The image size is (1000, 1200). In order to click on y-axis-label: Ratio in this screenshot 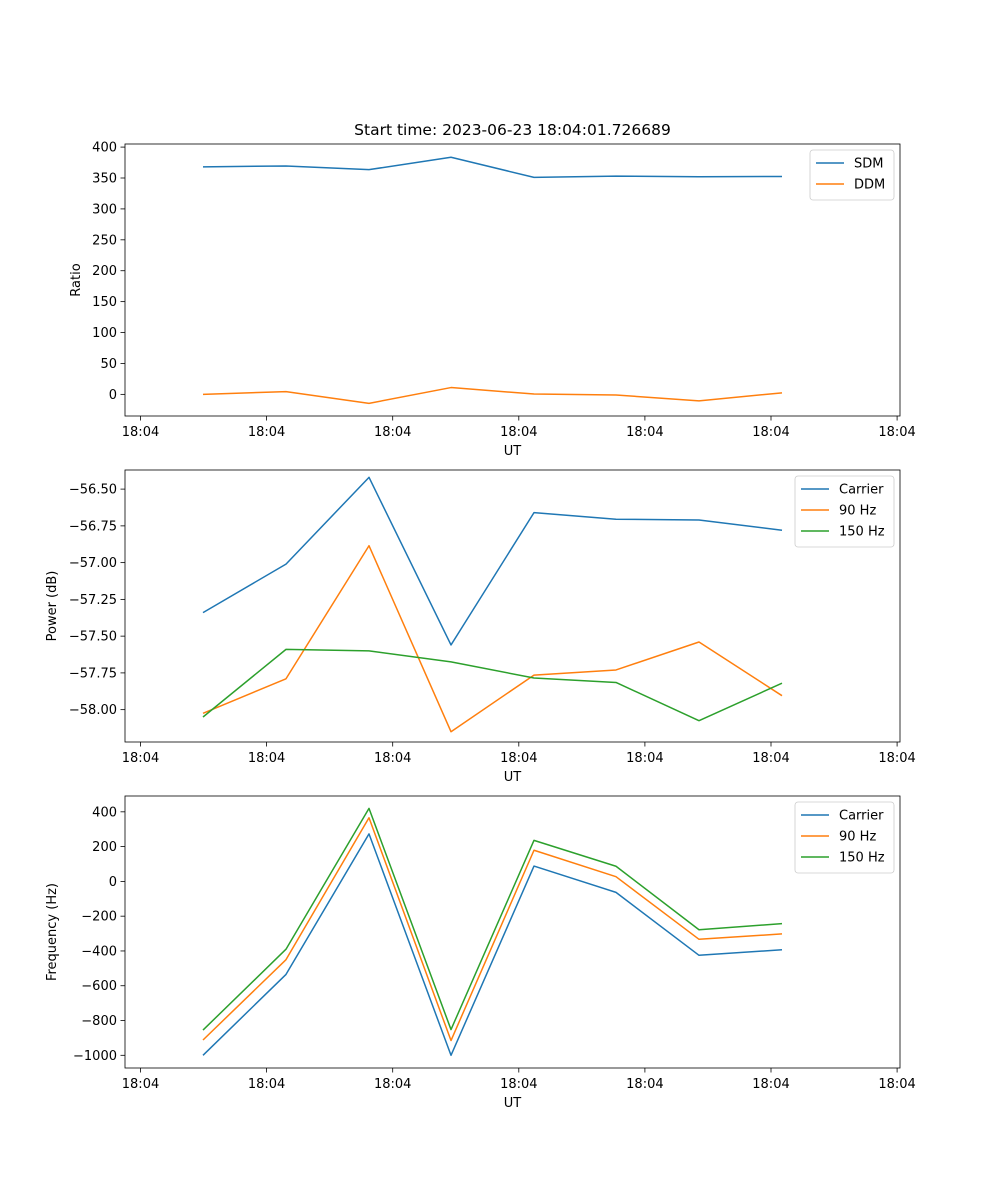, I will do `click(76, 279)`.